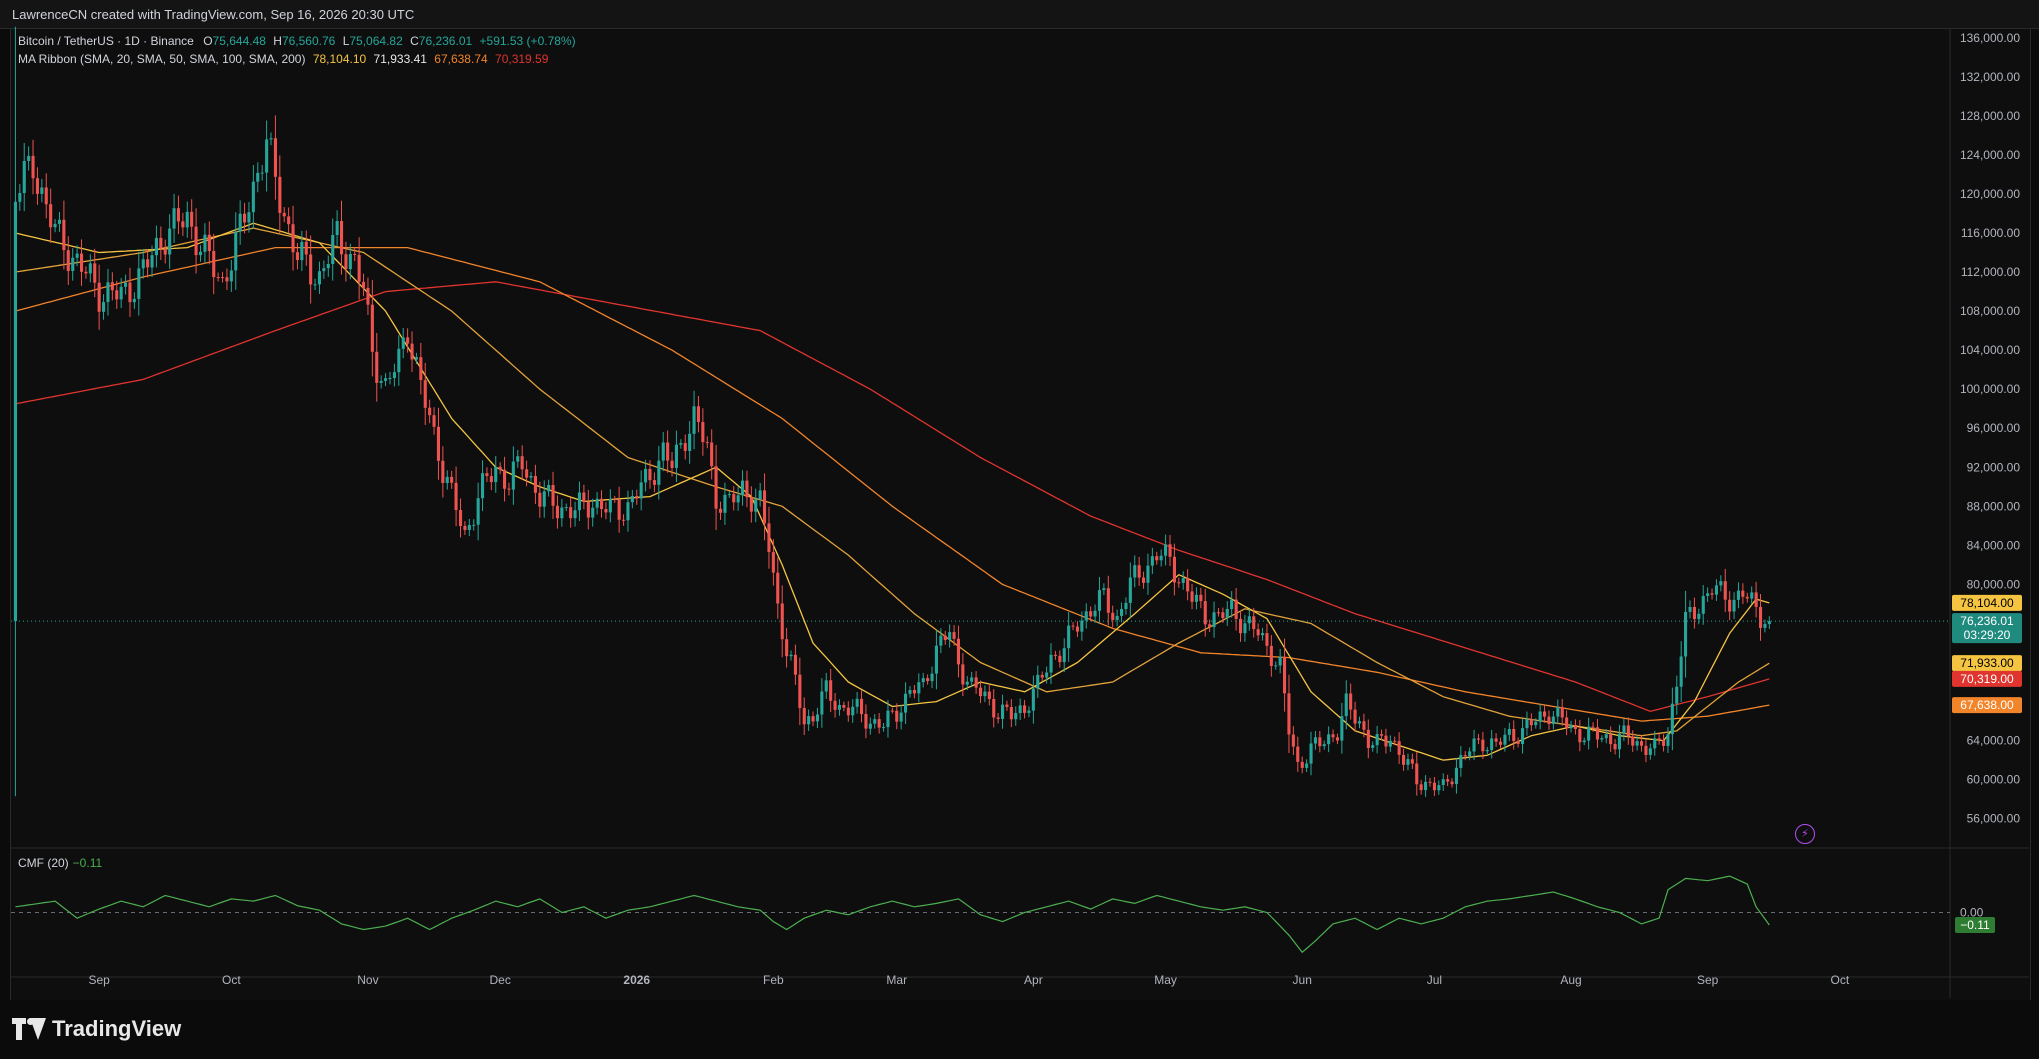 Image resolution: width=2039 pixels, height=1059 pixels. What do you see at coordinates (1990, 311) in the screenshot?
I see `y-axis-tick-label: 108,000.00` at bounding box center [1990, 311].